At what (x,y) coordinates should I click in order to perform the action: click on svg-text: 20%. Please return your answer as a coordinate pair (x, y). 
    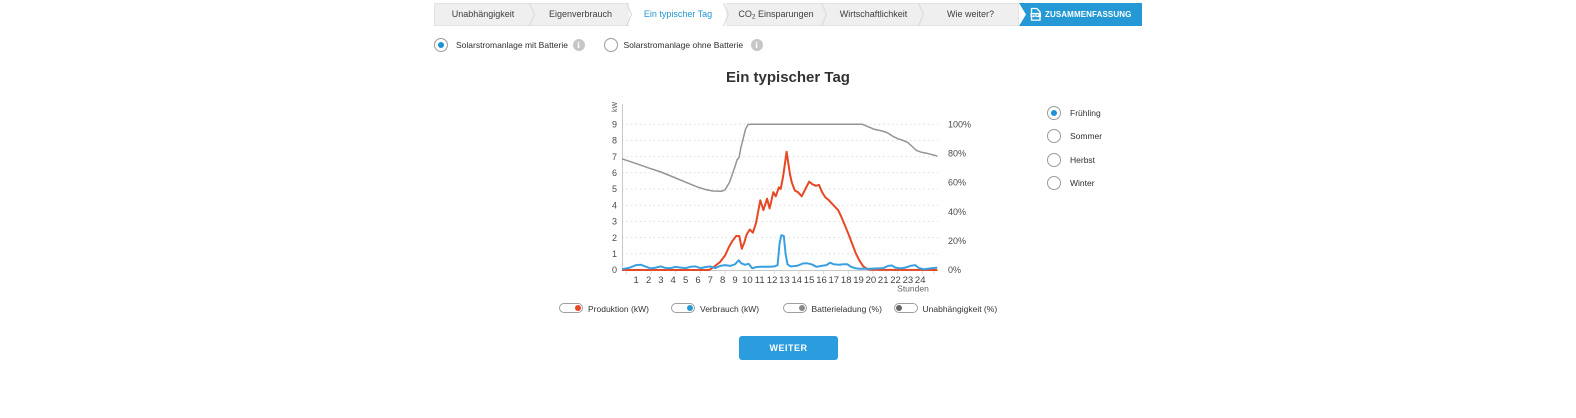
    Looking at the image, I should click on (957, 241).